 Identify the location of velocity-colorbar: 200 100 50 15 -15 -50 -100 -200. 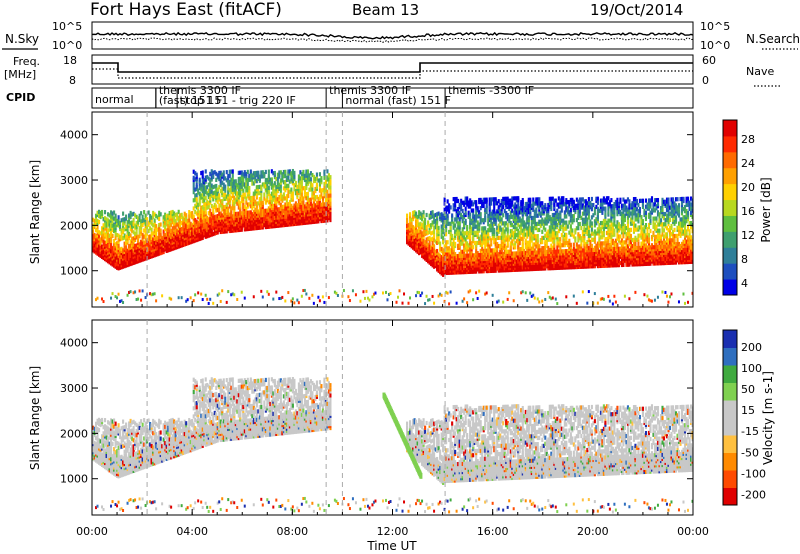
(744, 417).